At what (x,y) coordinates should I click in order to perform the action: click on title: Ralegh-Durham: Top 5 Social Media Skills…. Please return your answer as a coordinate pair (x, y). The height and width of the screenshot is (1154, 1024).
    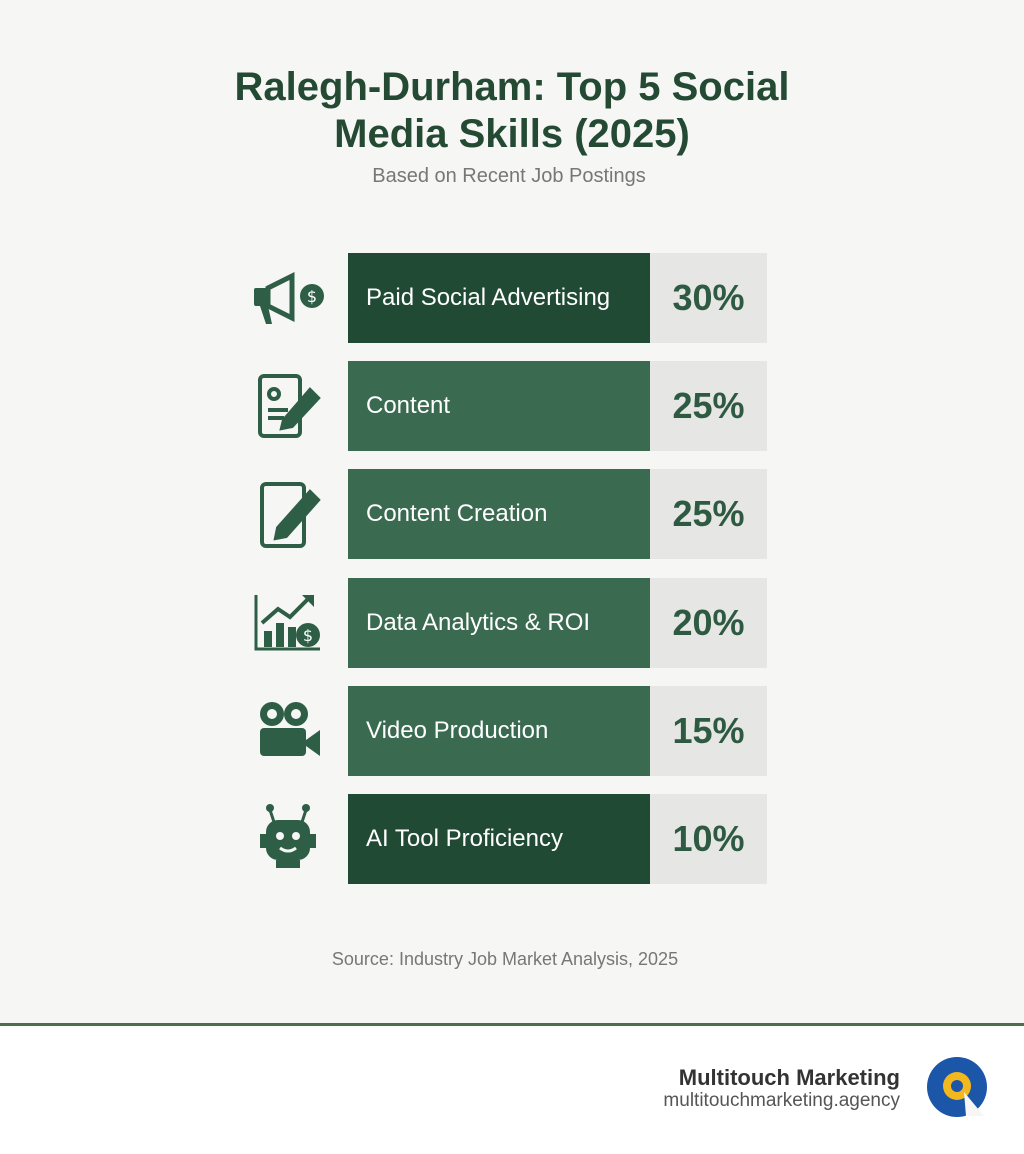
    Looking at the image, I should click on (512, 110).